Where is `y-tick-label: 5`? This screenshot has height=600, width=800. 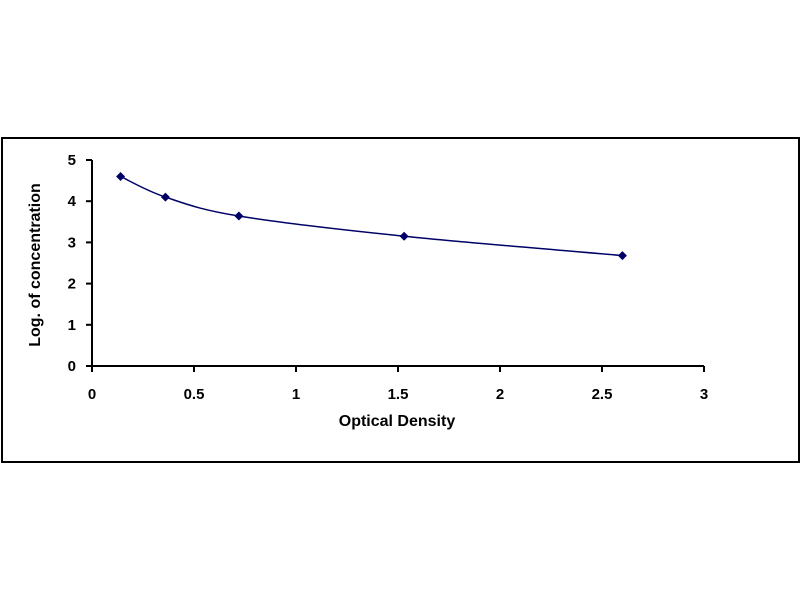
y-tick-label: 5 is located at coordinates (72, 160).